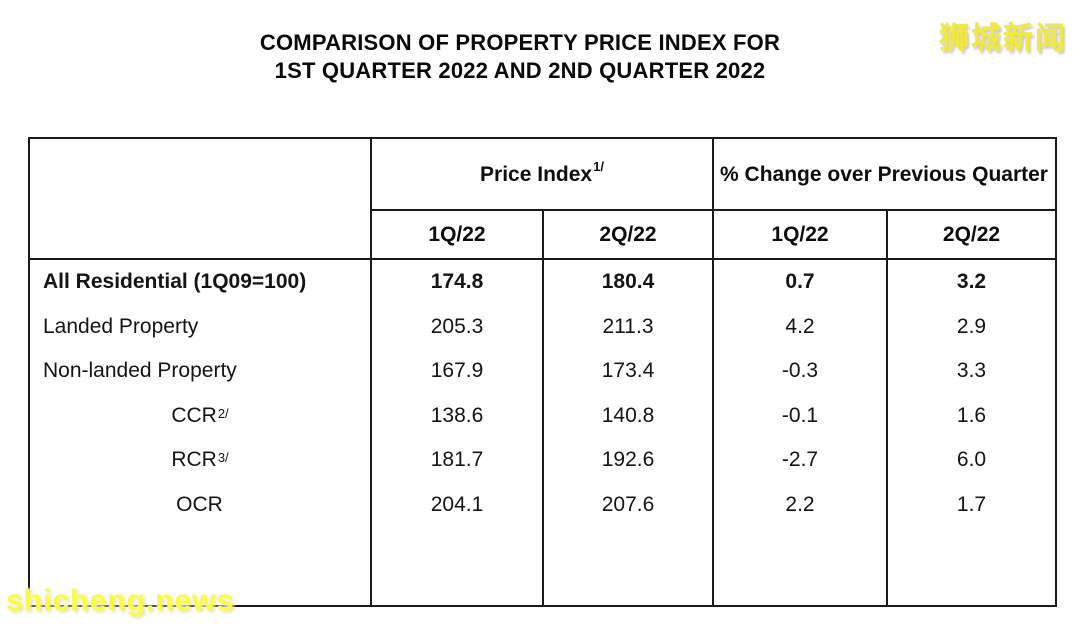  What do you see at coordinates (971, 504) in the screenshot?
I see `cell-value: 1.7` at bounding box center [971, 504].